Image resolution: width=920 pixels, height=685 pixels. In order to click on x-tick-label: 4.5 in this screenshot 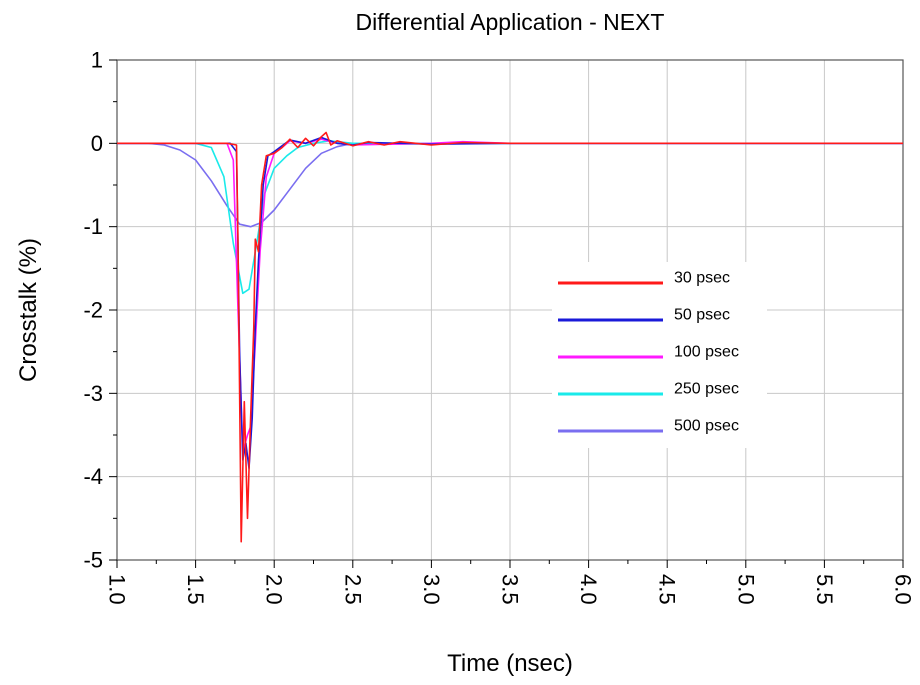, I will do `click(667, 589)`.